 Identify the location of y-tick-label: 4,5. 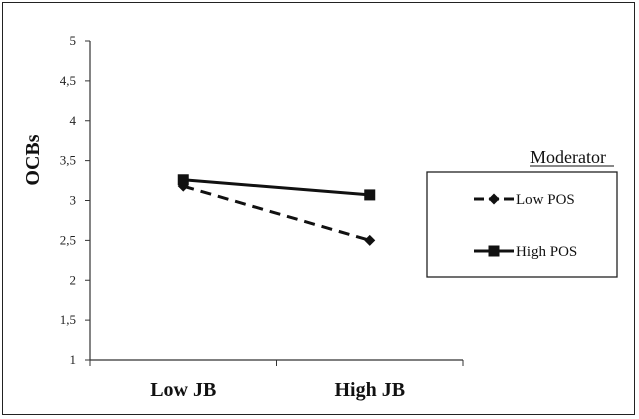
(68, 80).